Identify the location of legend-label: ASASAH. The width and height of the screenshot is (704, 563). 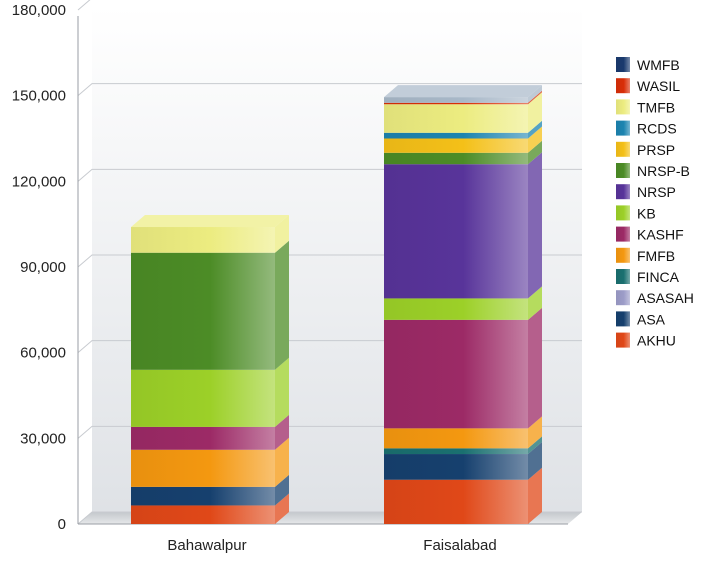
(665, 298).